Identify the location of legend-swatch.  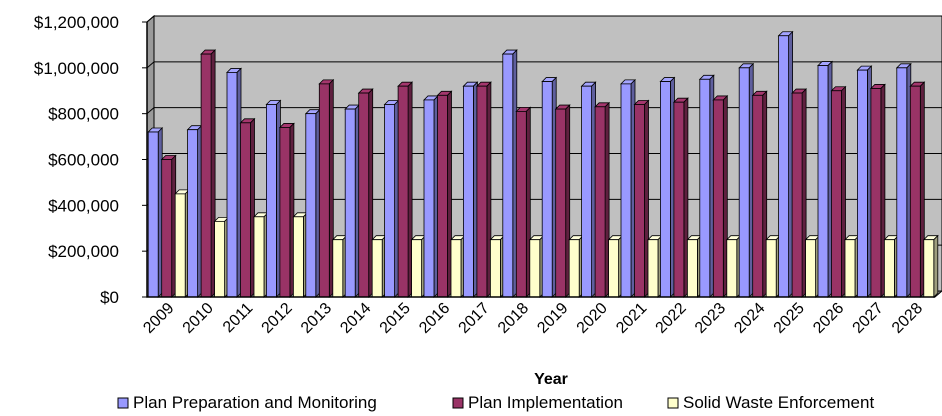
(458, 403).